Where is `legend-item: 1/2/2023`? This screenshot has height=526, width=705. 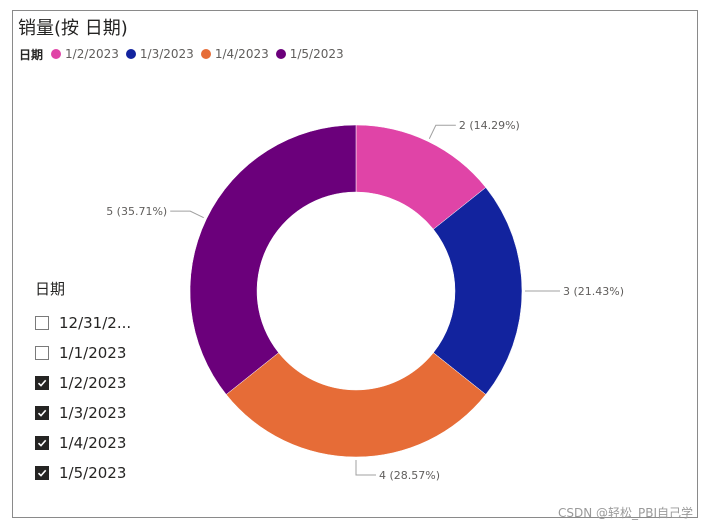
legend-item: 1/2/2023 is located at coordinates (85, 54).